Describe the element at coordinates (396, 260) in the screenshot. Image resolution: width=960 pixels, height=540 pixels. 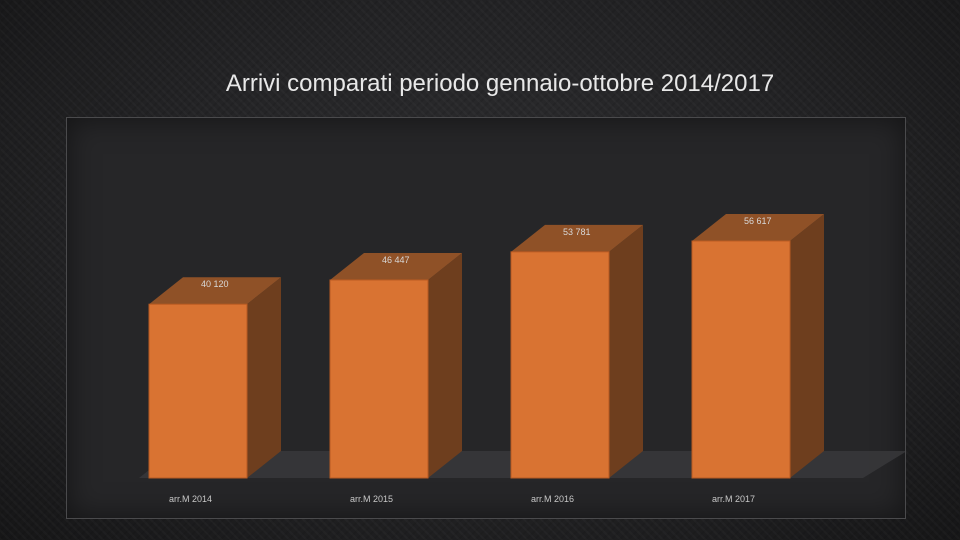
I see `data-label-2: 46 447` at that location.